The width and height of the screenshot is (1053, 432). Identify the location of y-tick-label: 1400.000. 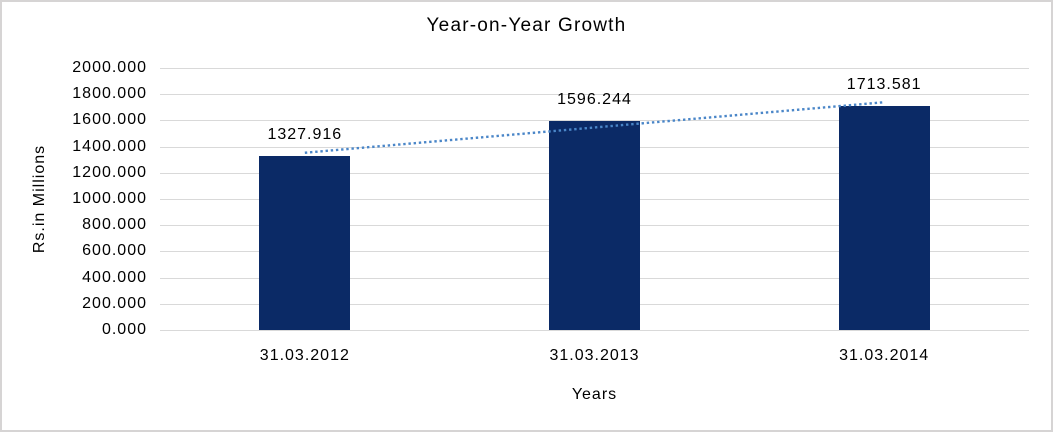
(109, 146).